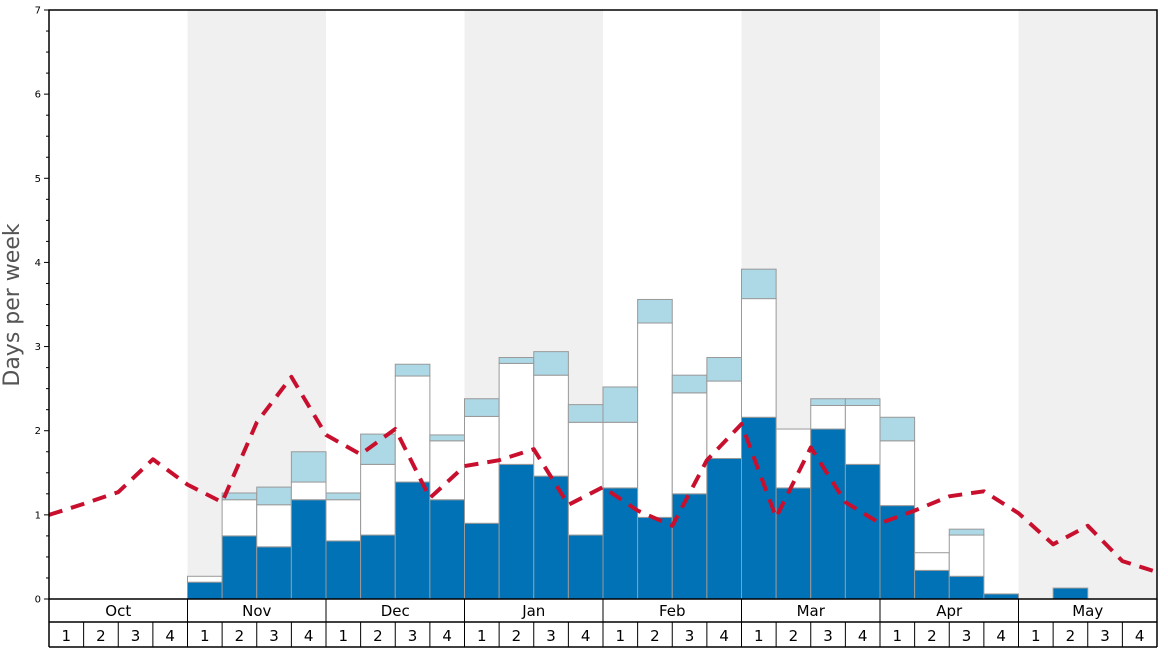 The height and width of the screenshot is (648, 1168). Describe the element at coordinates (274, 636) in the screenshot. I see `week-label-nov-3: 3` at that location.